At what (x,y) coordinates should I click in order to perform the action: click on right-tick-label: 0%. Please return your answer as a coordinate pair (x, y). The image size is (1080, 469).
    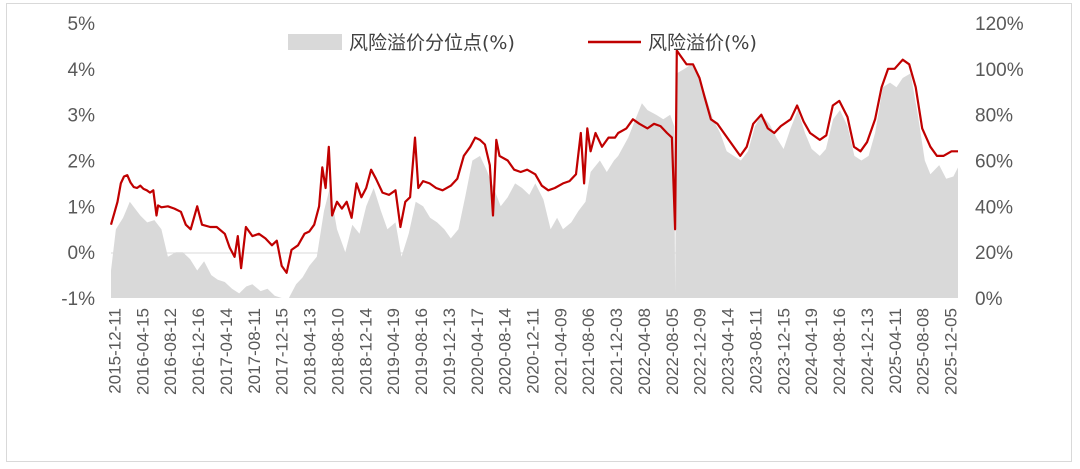
    Looking at the image, I should click on (989, 299).